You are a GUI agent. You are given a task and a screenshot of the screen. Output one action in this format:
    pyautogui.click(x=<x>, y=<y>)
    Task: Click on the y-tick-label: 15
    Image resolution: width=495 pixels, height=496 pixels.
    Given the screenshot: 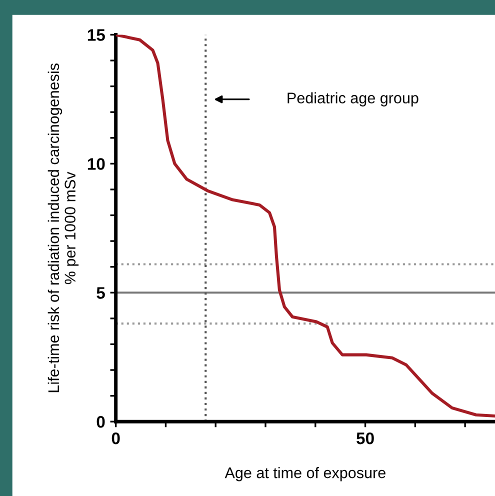 What is the action you would take?
    pyautogui.click(x=96, y=35)
    